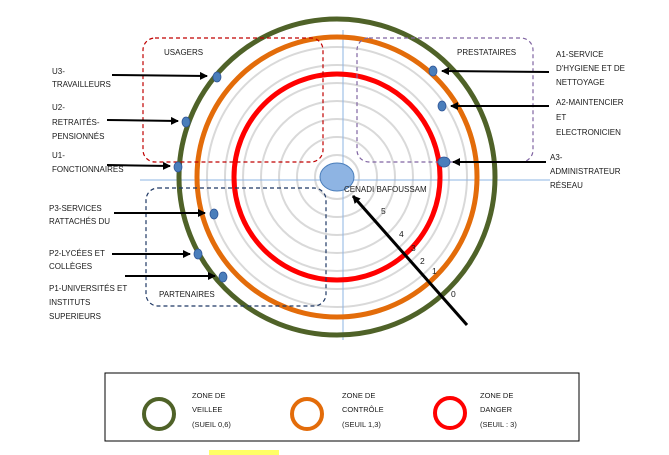 This screenshot has height=455, width=669. I want to click on danger-legend-text: ZONE DE DANGER (SEUIL : 3), so click(498, 410).